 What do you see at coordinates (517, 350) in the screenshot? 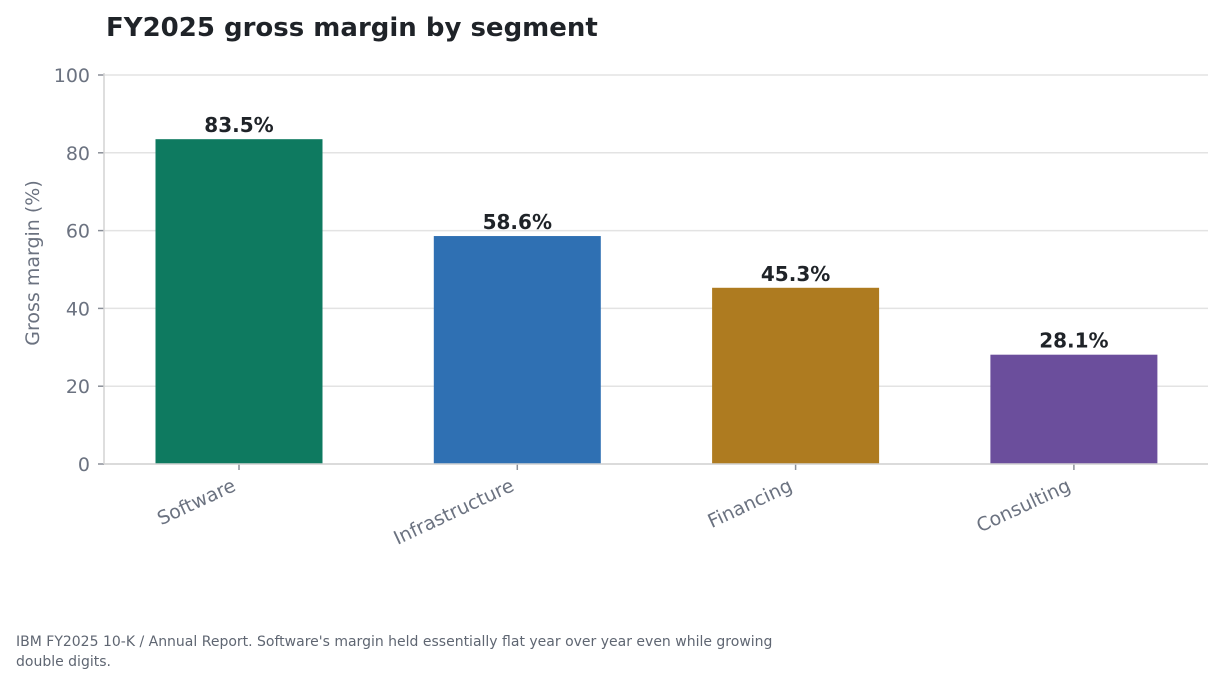
I see `bar-infrastructure` at bounding box center [517, 350].